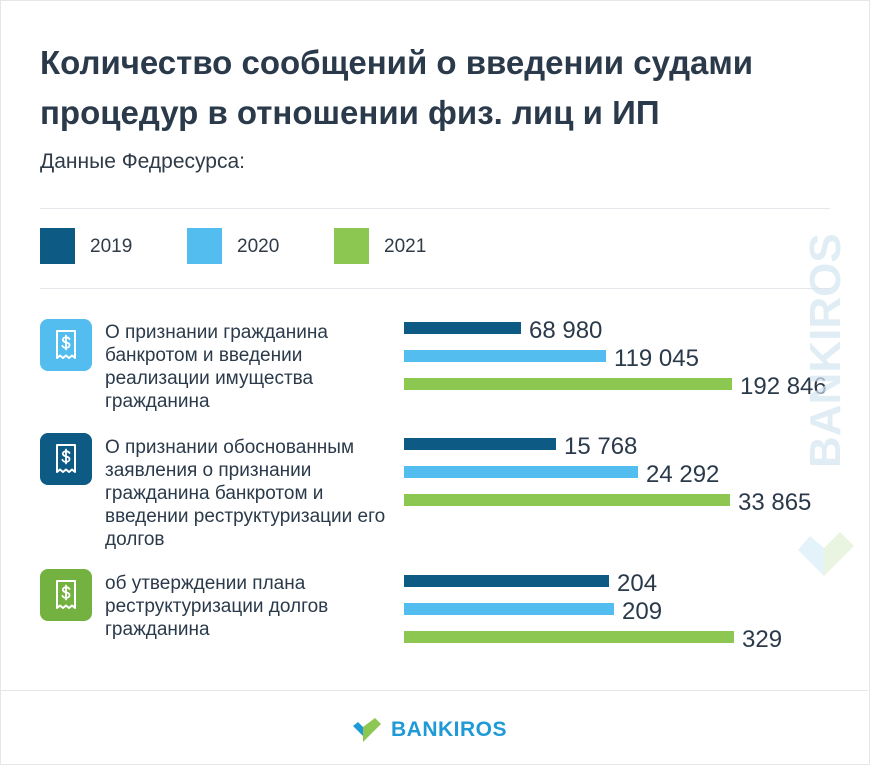 The height and width of the screenshot is (765, 870). Describe the element at coordinates (568, 384) in the screenshot. I see `bar-2021-cat1` at that location.